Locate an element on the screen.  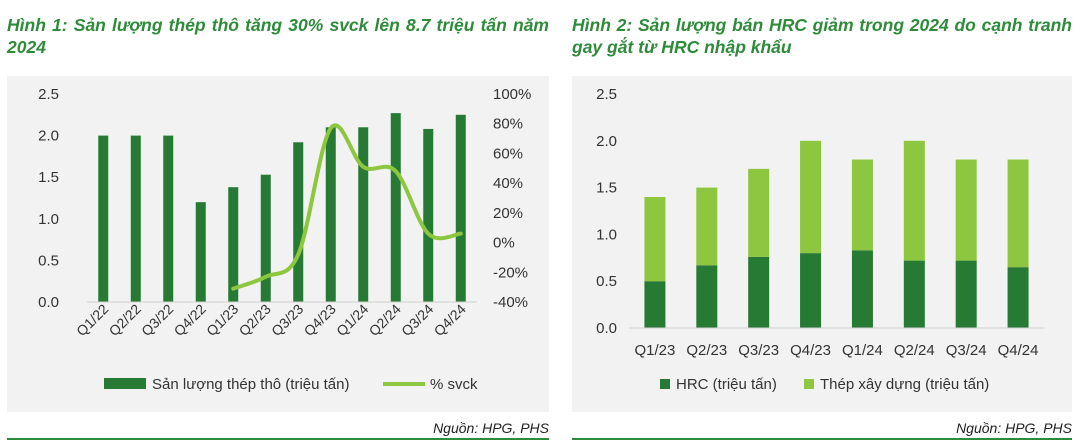
legend-label-hrc: HRC (triệu tấn) is located at coordinates (726, 384).